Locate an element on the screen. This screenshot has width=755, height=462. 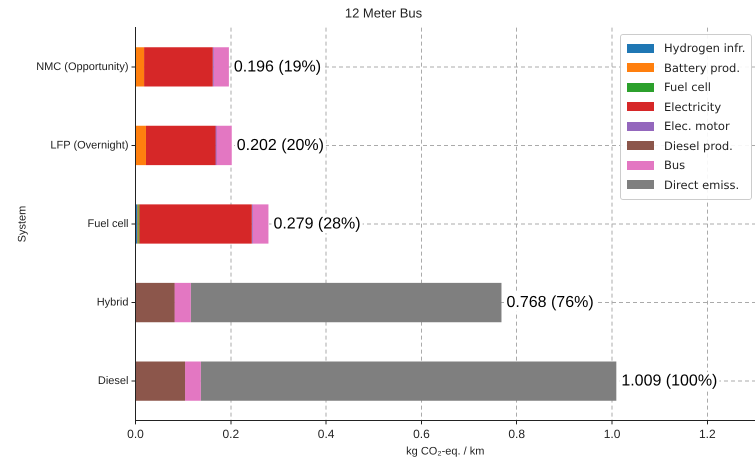
total-label: 0.279 (28%) is located at coordinates (317, 223).